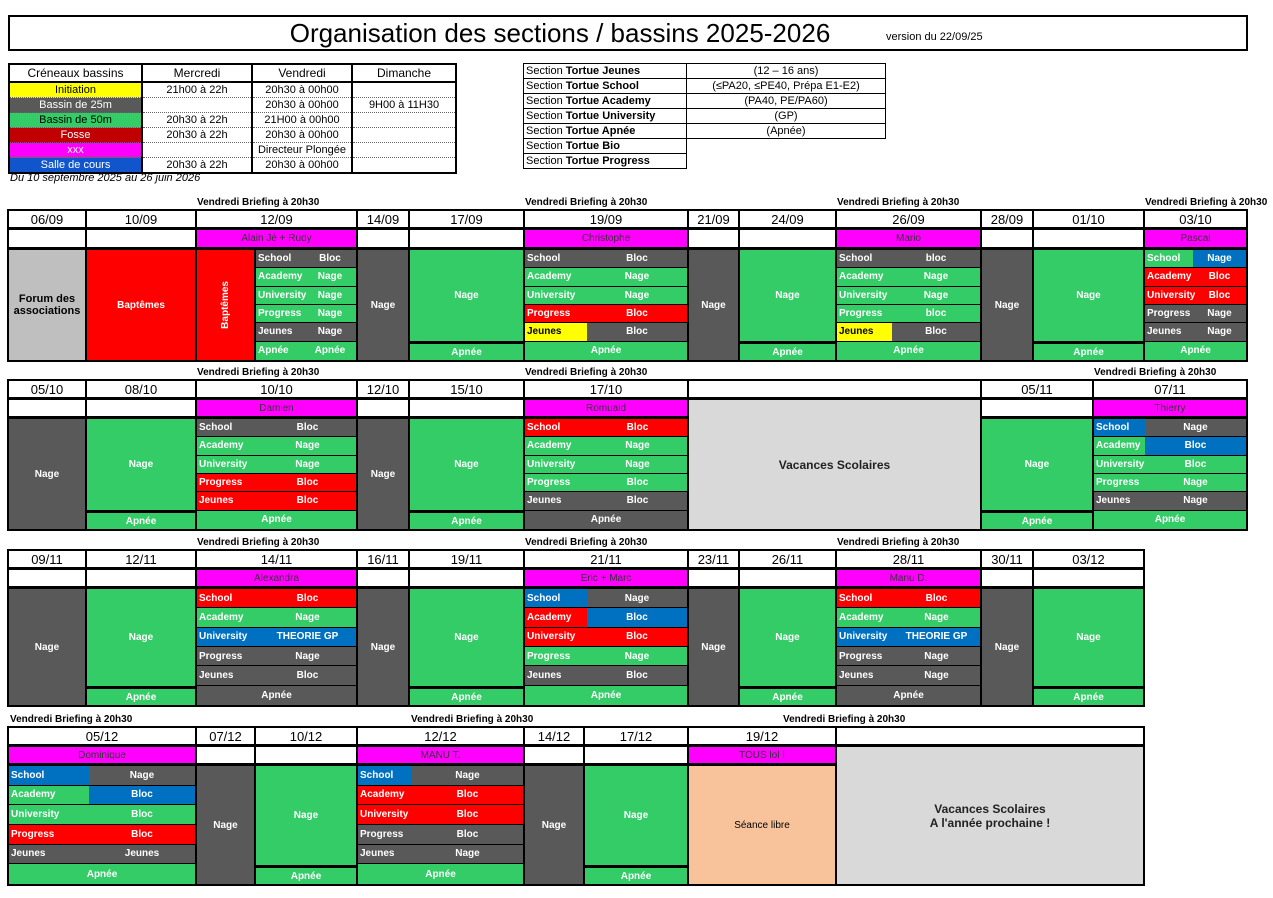  I want to click on version-label: version du 22/09/25, so click(934, 37).